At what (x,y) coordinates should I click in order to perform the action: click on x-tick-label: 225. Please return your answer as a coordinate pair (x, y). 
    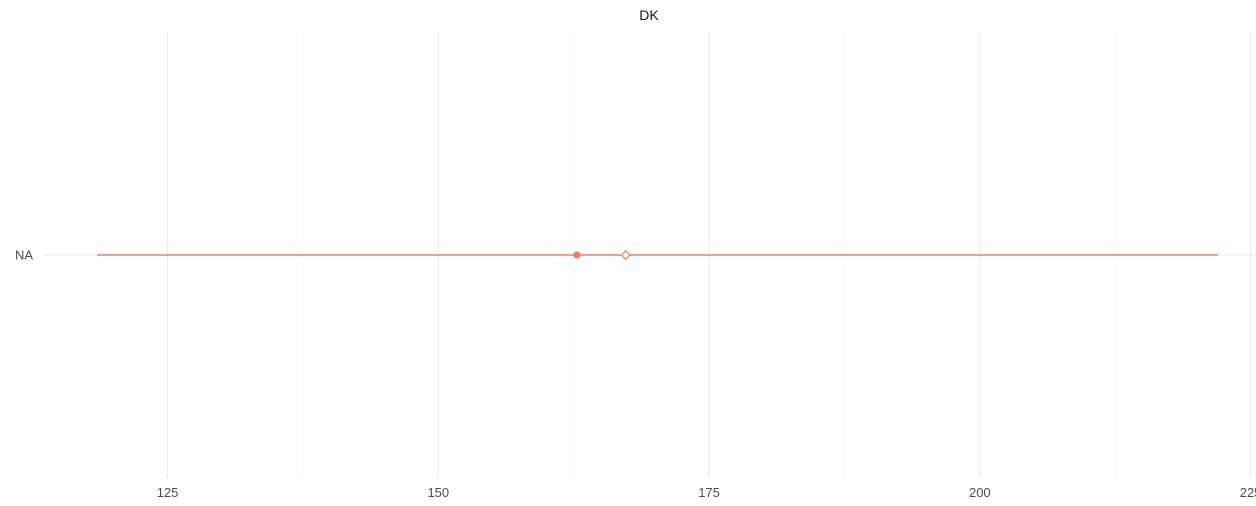
    Looking at the image, I should click on (1248, 492).